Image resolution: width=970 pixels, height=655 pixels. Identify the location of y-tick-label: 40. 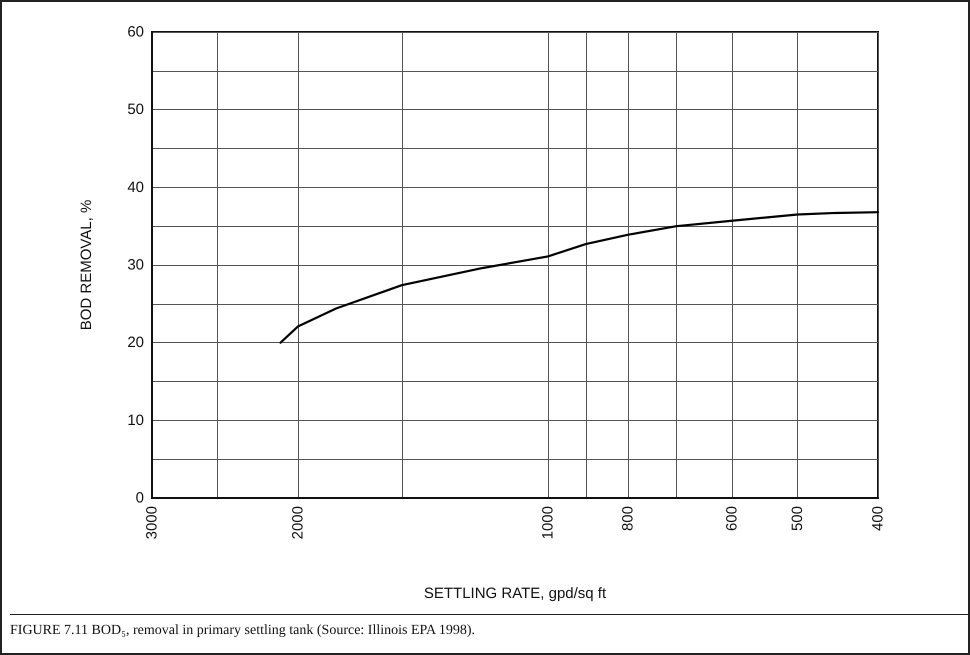
(135, 187).